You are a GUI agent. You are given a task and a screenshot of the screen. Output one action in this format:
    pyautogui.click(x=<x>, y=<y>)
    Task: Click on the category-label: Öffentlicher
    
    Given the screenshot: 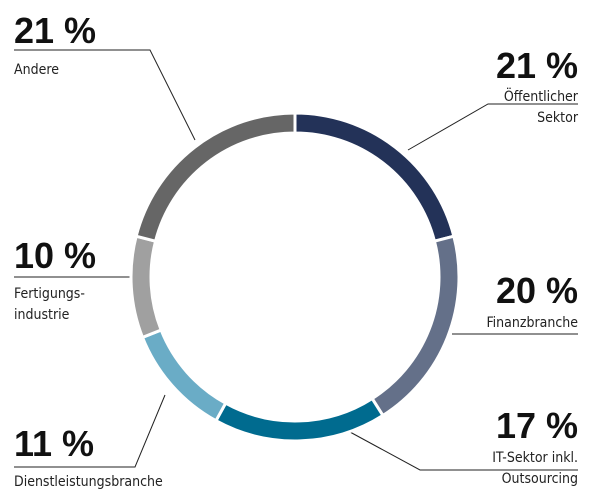 What is the action you would take?
    pyautogui.click(x=541, y=96)
    